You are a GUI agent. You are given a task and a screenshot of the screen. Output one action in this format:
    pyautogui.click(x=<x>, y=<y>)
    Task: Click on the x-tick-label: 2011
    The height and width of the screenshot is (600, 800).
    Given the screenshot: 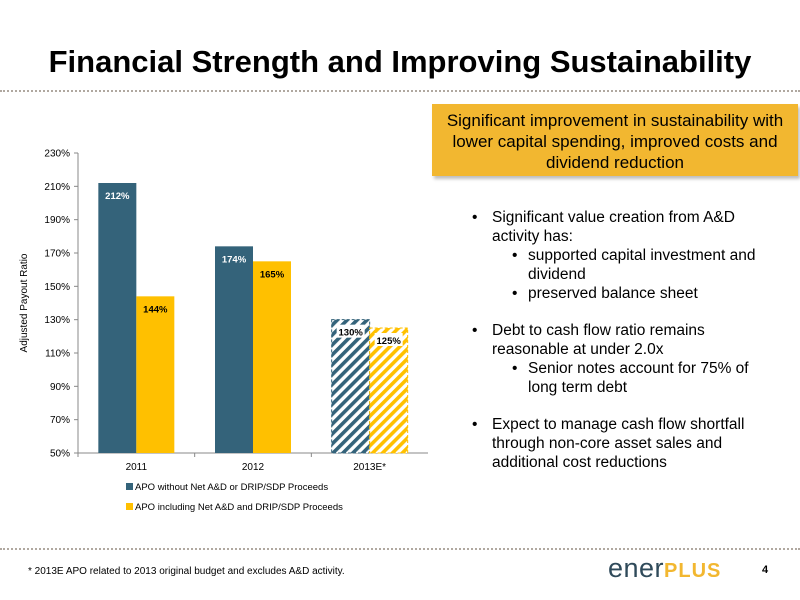 What is the action you would take?
    pyautogui.click(x=137, y=467)
    